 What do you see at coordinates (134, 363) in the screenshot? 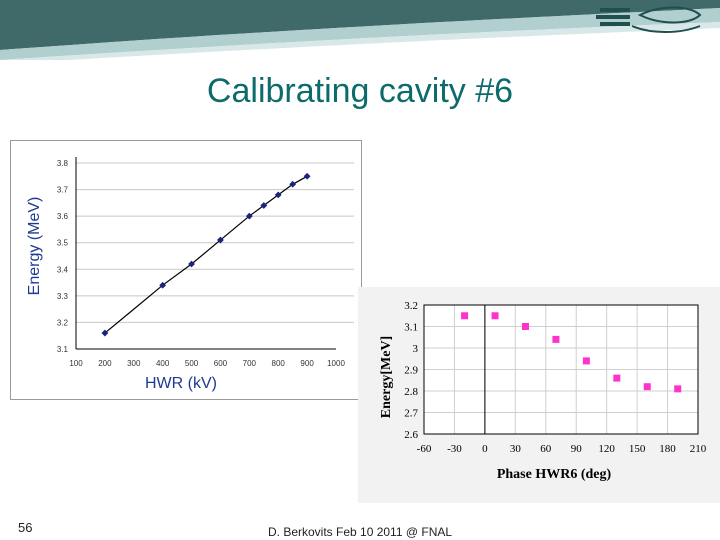
I see `chart1-x-tick-label: 300` at bounding box center [134, 363].